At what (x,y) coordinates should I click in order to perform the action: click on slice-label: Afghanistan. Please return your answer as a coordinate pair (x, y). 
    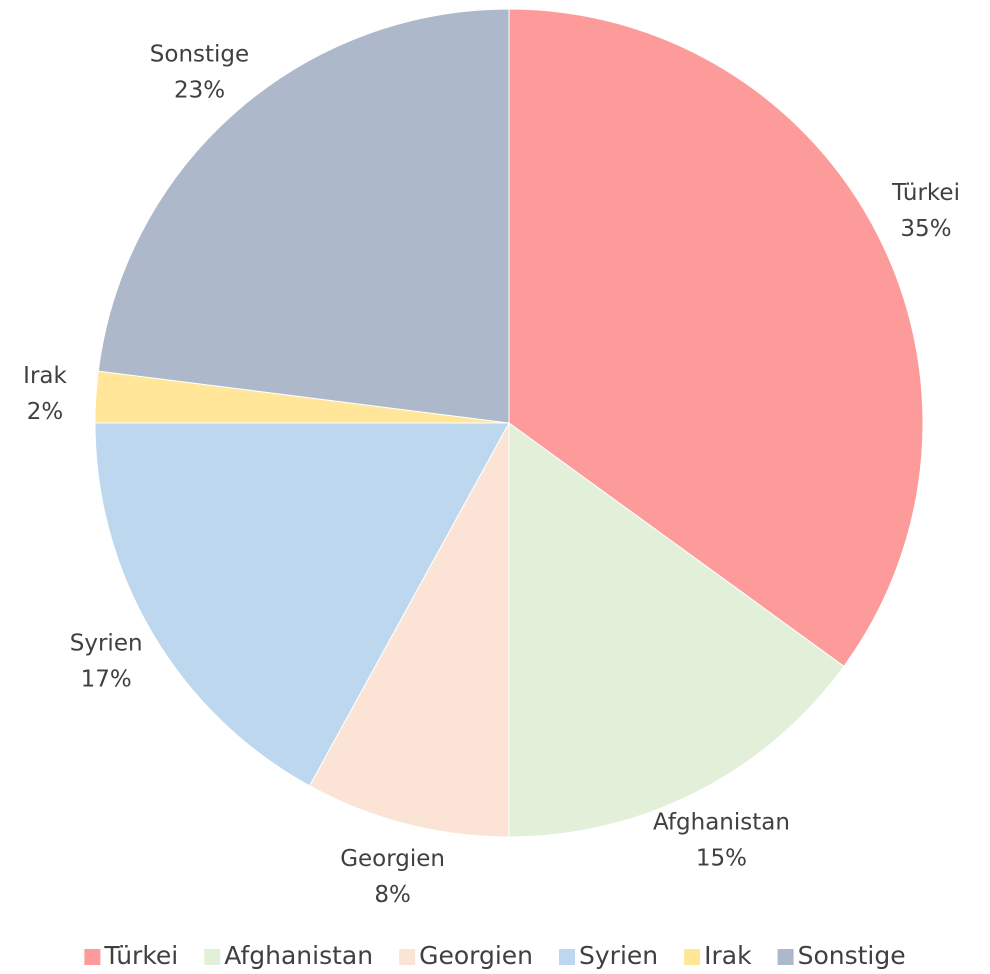
    Looking at the image, I should click on (721, 822).